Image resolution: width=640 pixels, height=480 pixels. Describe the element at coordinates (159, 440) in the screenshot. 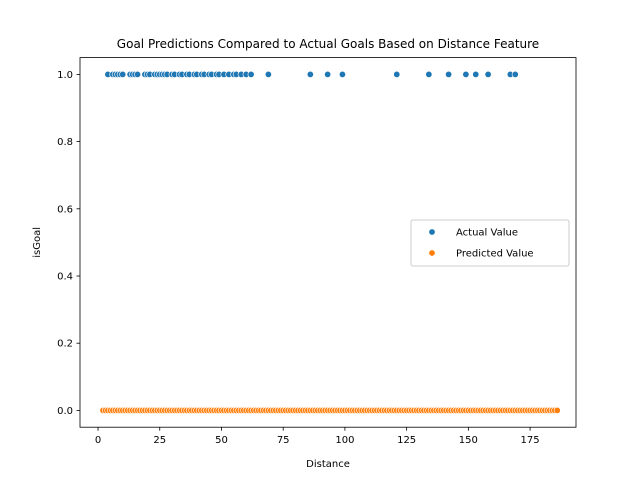

I see `x-tick-label: 25` at that location.